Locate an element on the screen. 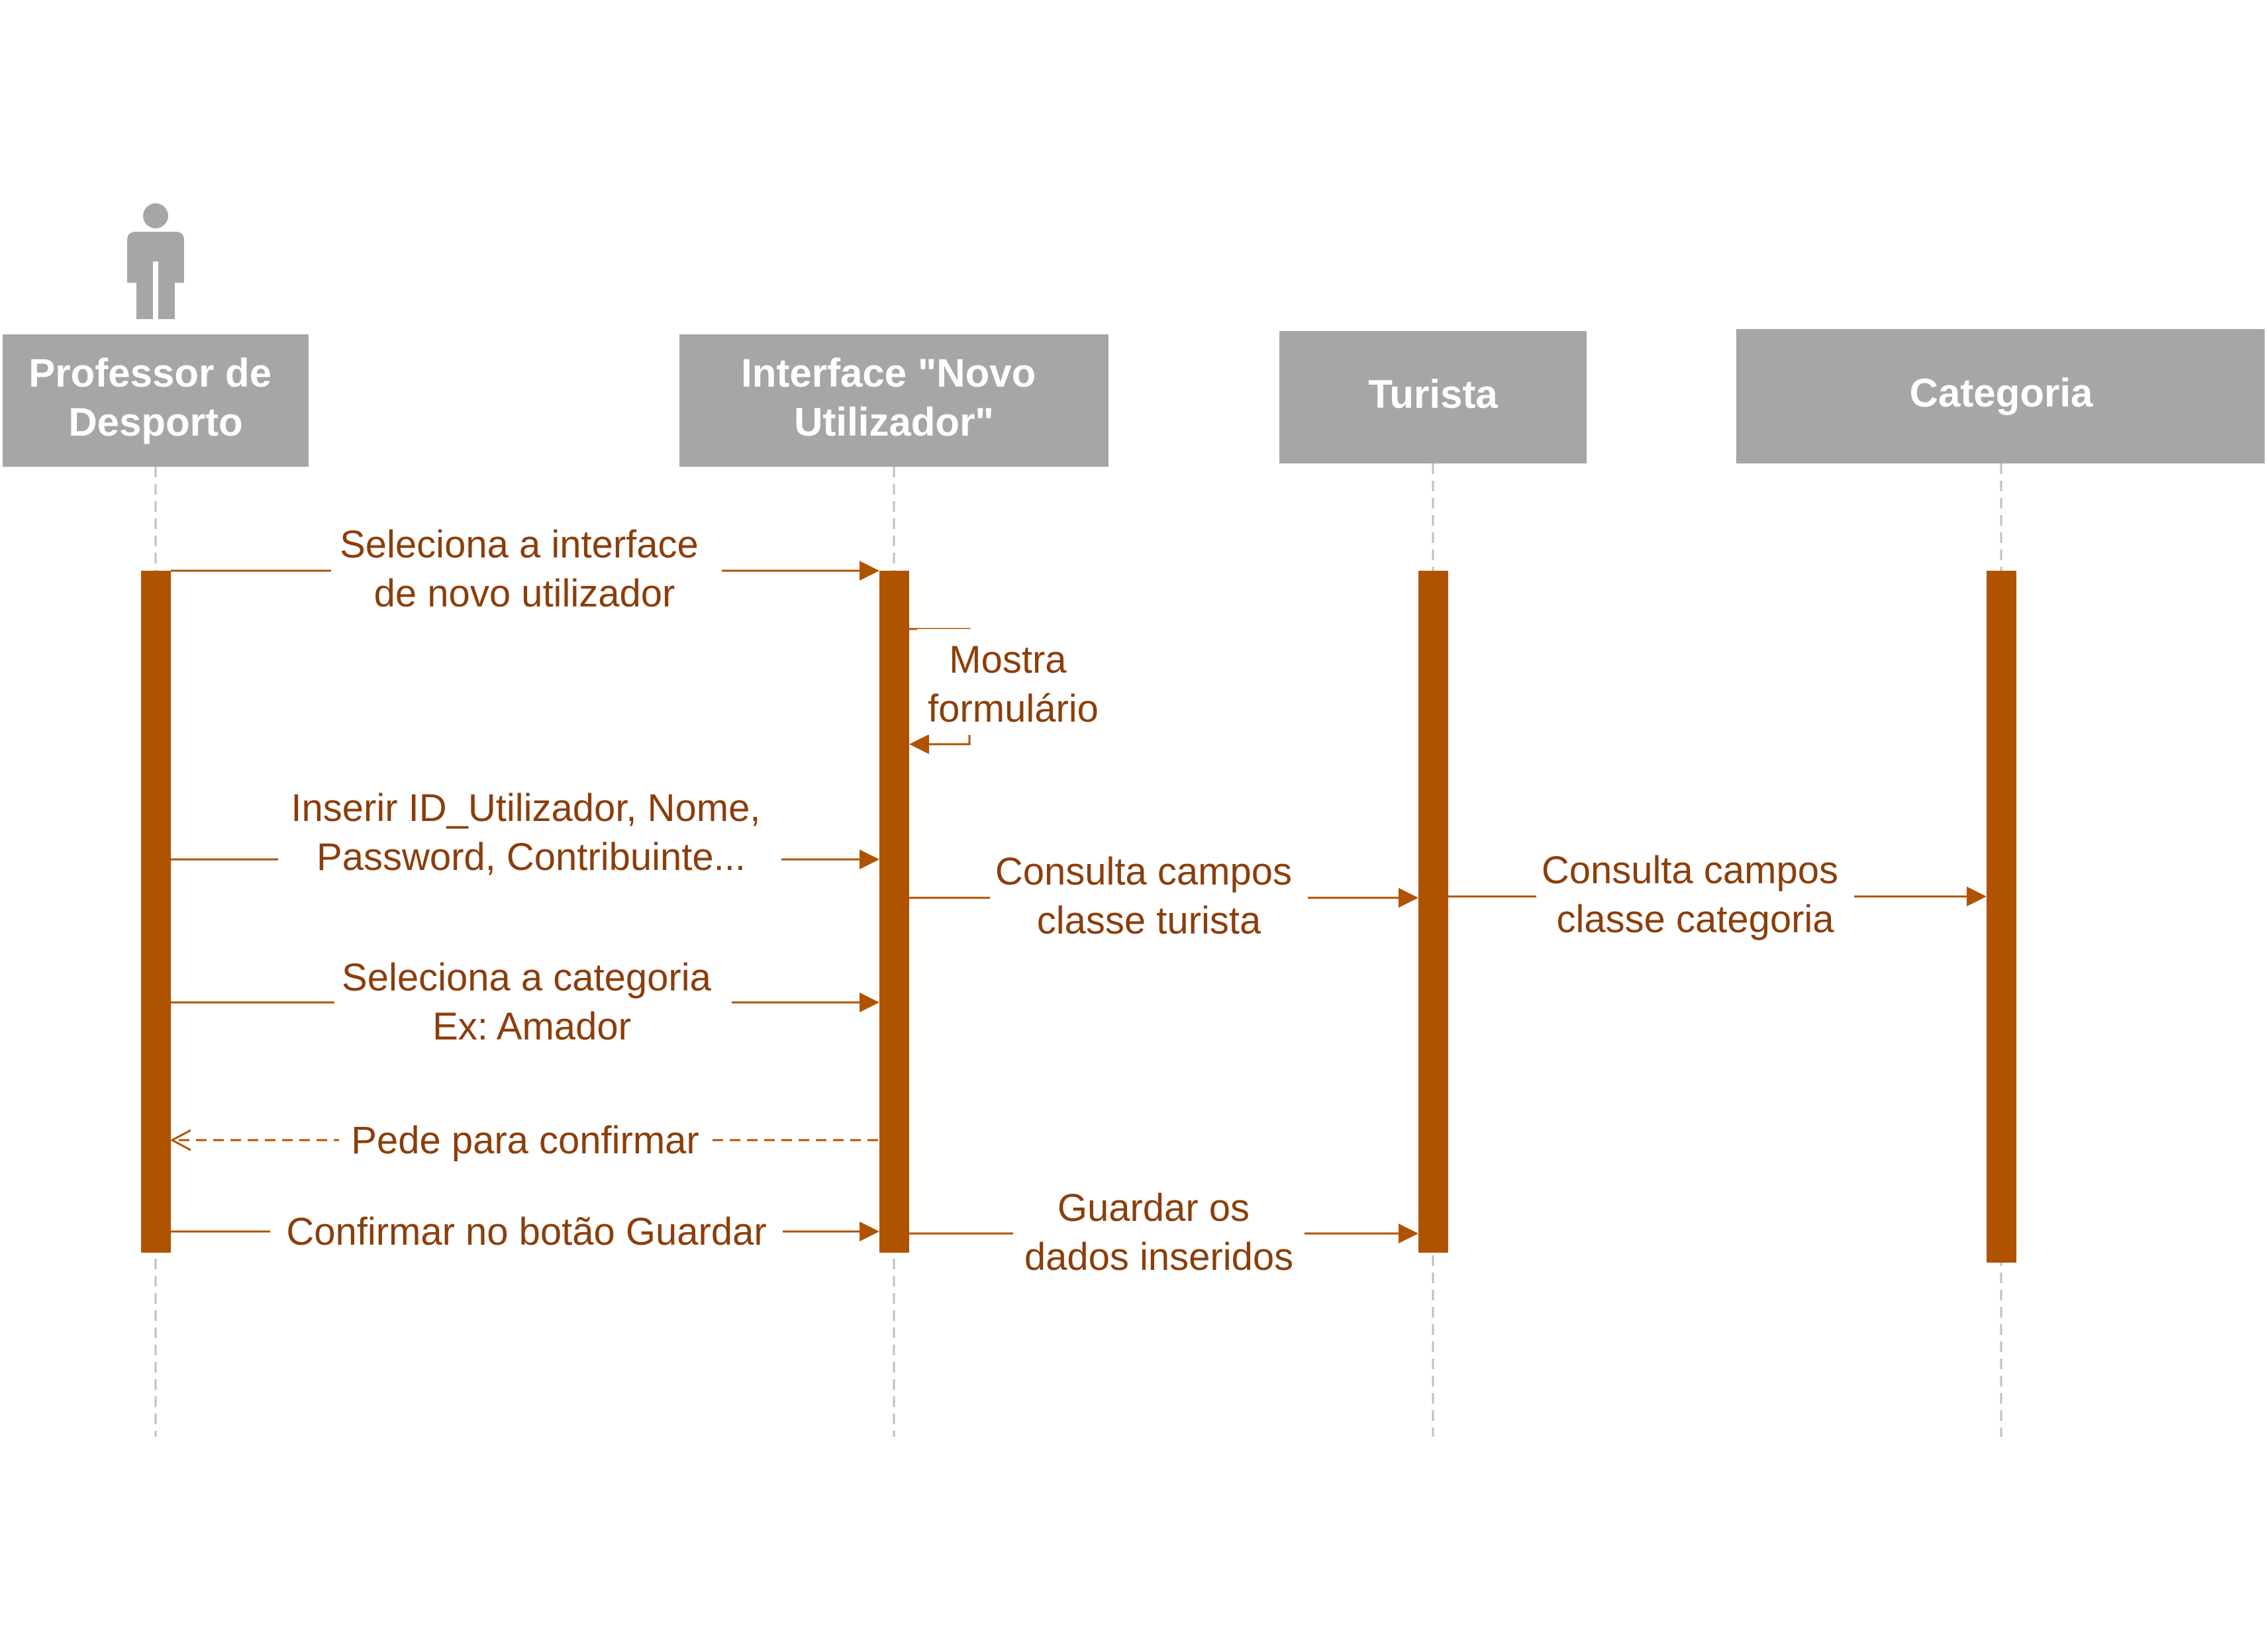 This screenshot has height=1642, width=2268. lifeline-title-line: Utilizador" is located at coordinates (894, 422).